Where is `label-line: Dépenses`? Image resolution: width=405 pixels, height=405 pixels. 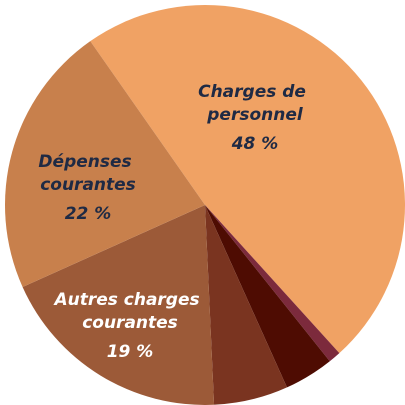
label-line: Dépenses is located at coordinates (87, 162).